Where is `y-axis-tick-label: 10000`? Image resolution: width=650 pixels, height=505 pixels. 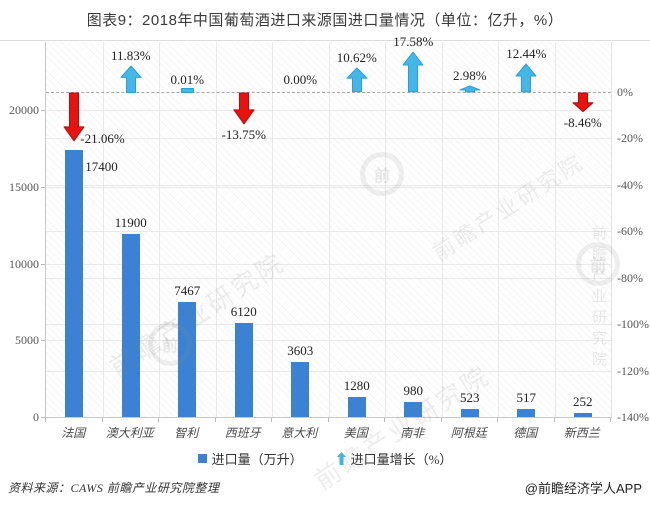
y-axis-tick-label: 10000 is located at coordinates (24, 263).